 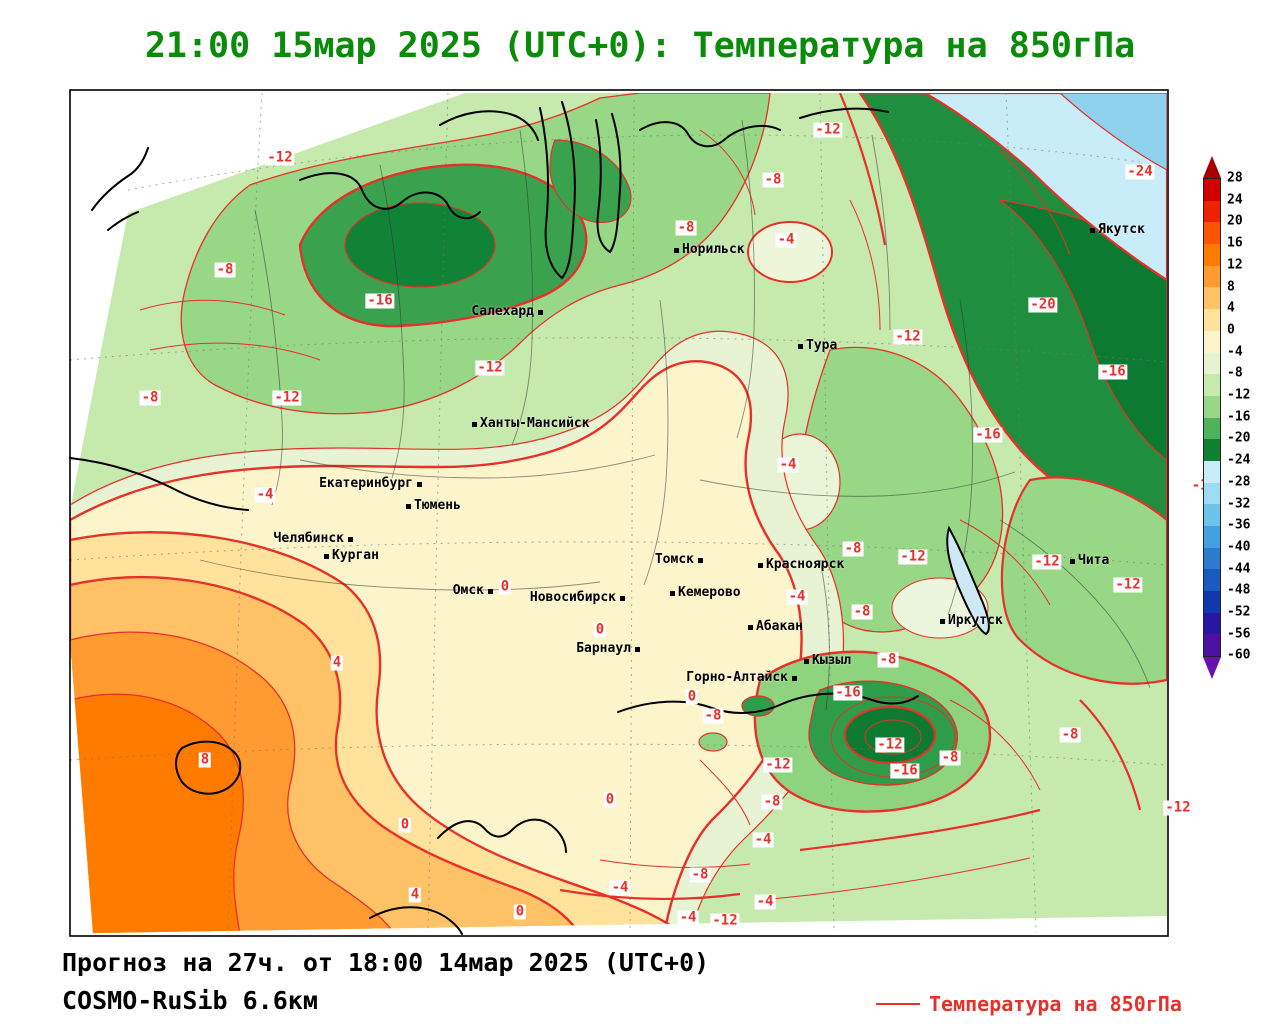 What do you see at coordinates (1239, 417) in the screenshot?
I see `colorbar-tick-label: -16` at bounding box center [1239, 417].